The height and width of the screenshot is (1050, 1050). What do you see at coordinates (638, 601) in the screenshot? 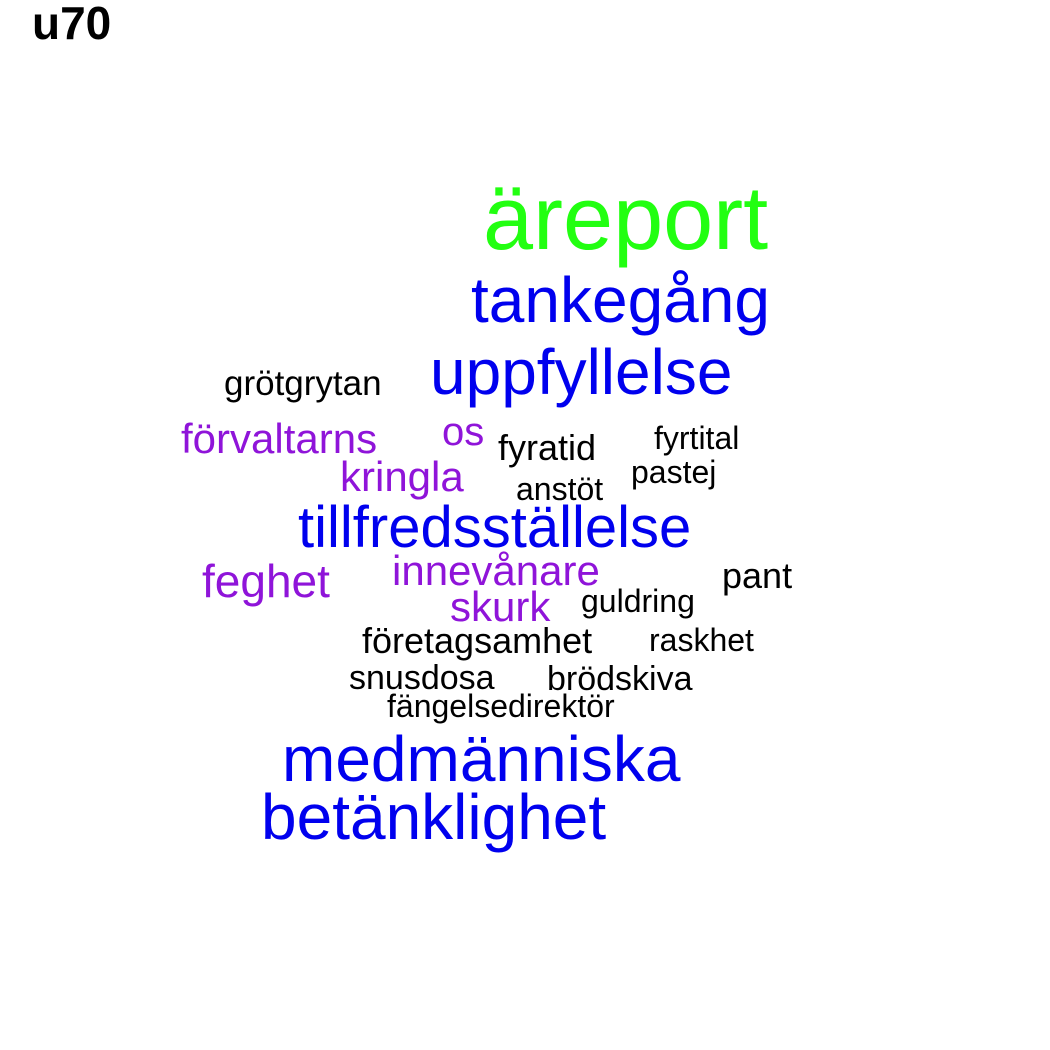
I see `cloud-word: guldring` at bounding box center [638, 601].